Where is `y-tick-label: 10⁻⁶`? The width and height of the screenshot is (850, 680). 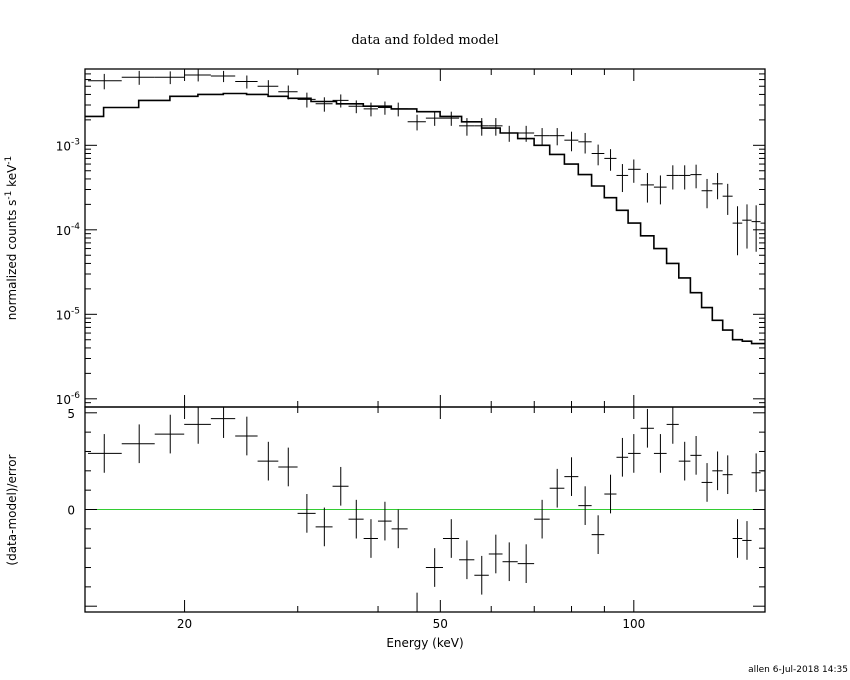
y-tick-label: 10⁻⁶ is located at coordinates (68, 399).